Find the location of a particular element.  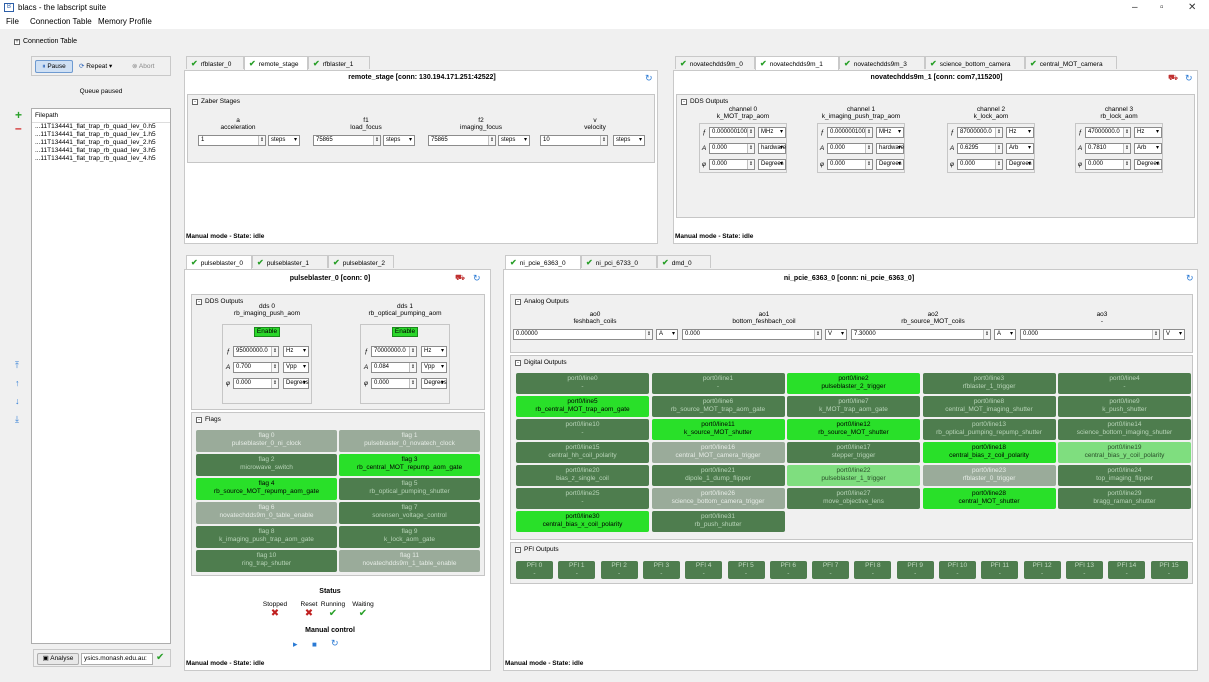

digital-output-button: port0/line23 rfblaster_0_trigger is located at coordinates (989, 475).